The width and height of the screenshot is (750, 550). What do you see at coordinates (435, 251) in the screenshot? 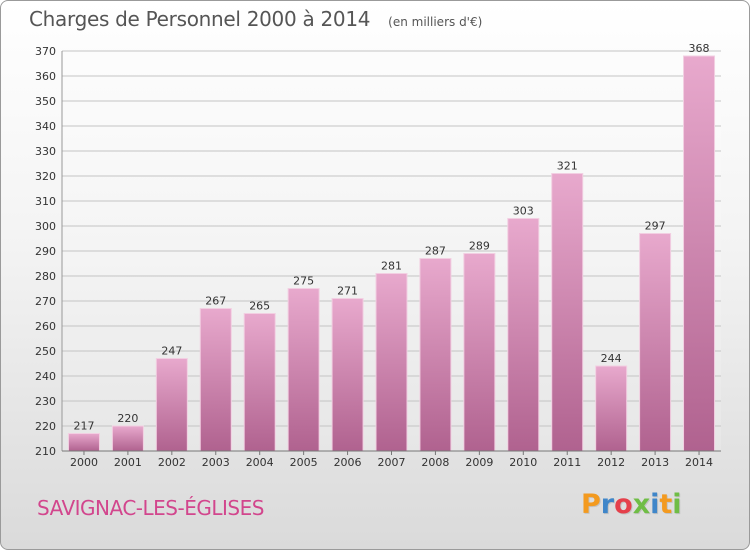
I see `data-label: 287` at bounding box center [435, 251].